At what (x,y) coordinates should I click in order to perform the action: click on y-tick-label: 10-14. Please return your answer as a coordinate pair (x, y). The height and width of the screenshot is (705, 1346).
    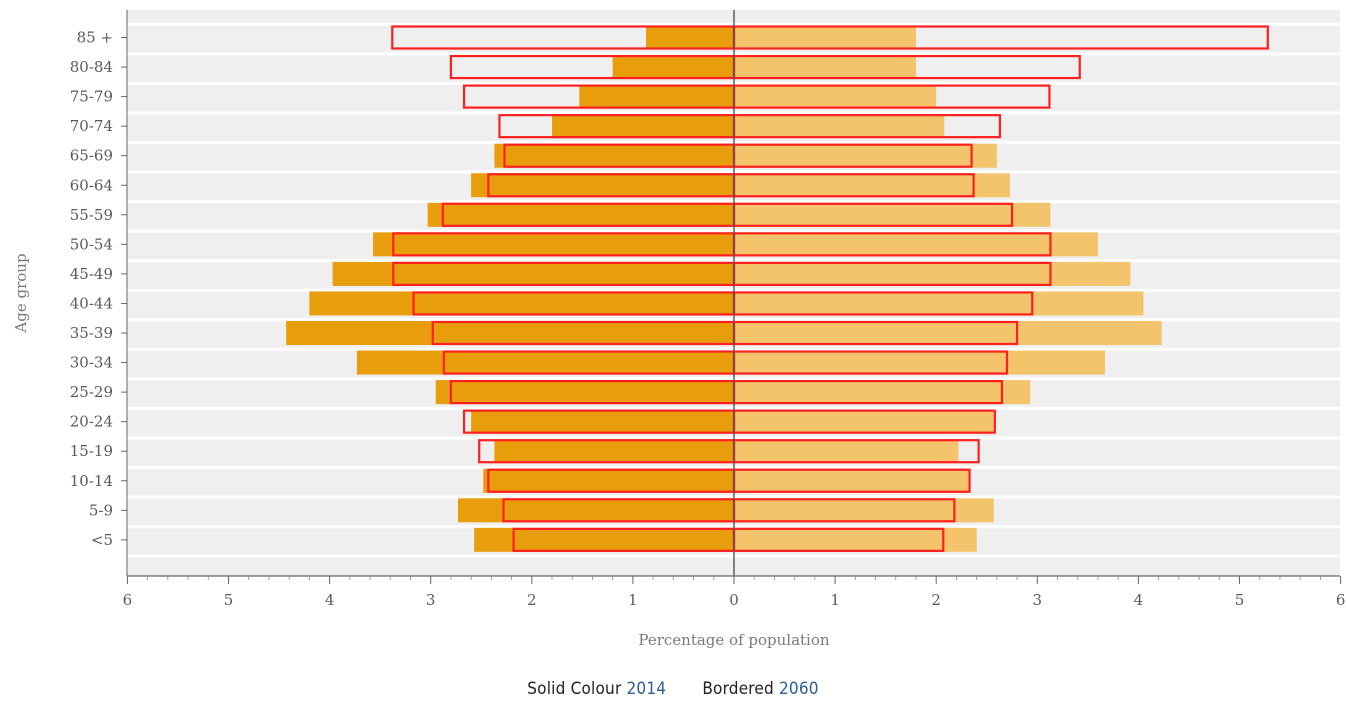
    Looking at the image, I should click on (91, 481).